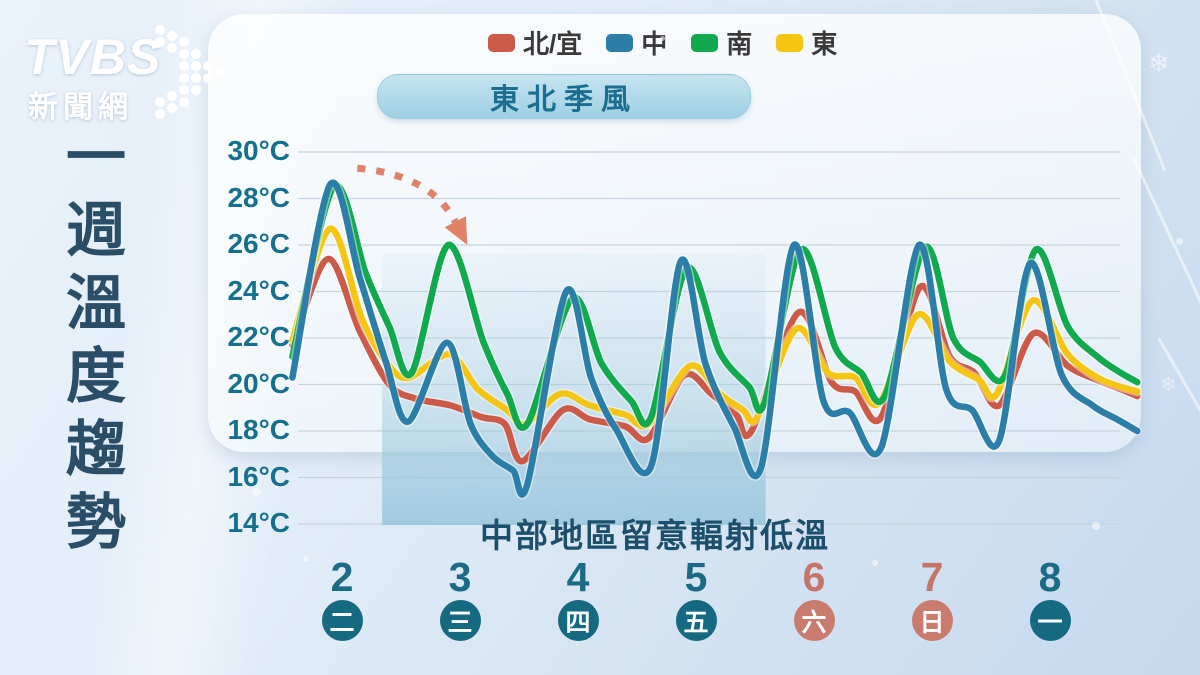  I want to click on y-tick-label: 20°C, so click(258, 383).